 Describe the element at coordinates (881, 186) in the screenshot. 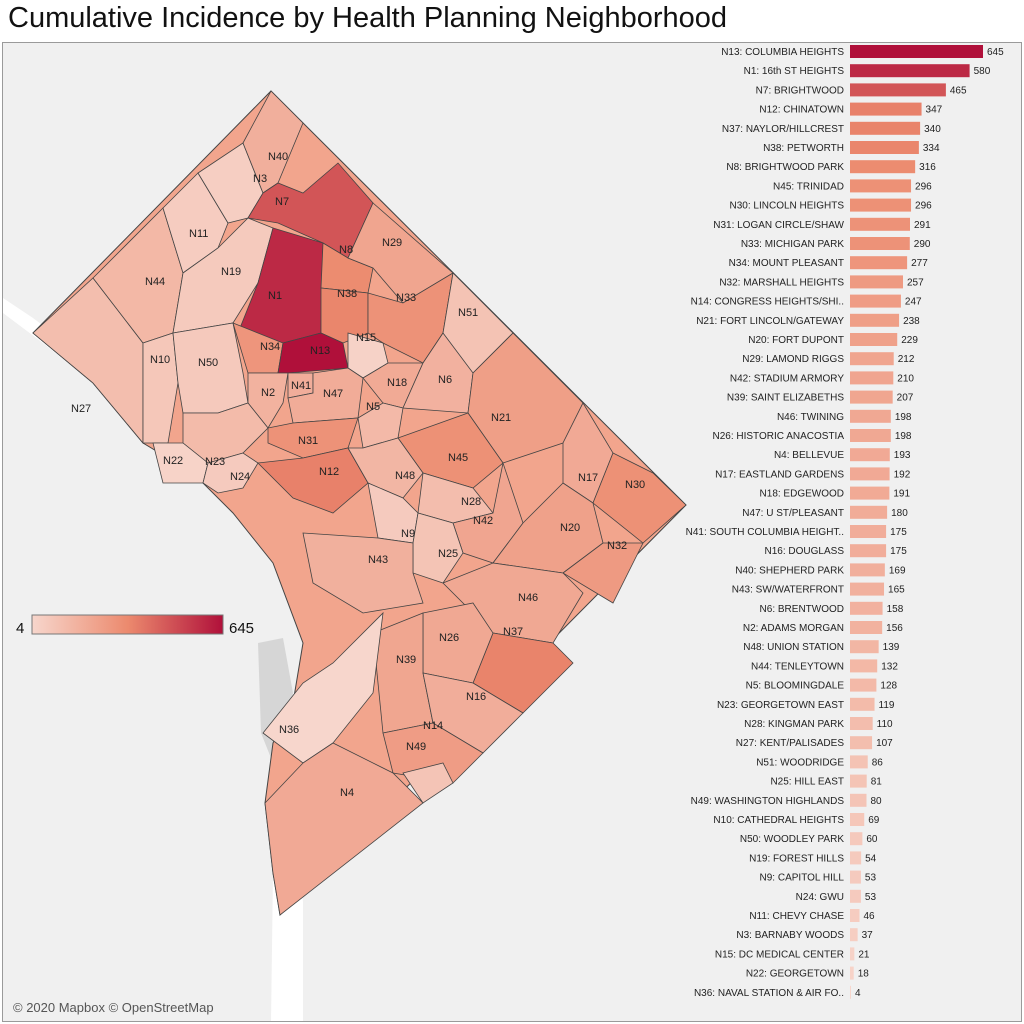

I see `bar-n45` at that location.